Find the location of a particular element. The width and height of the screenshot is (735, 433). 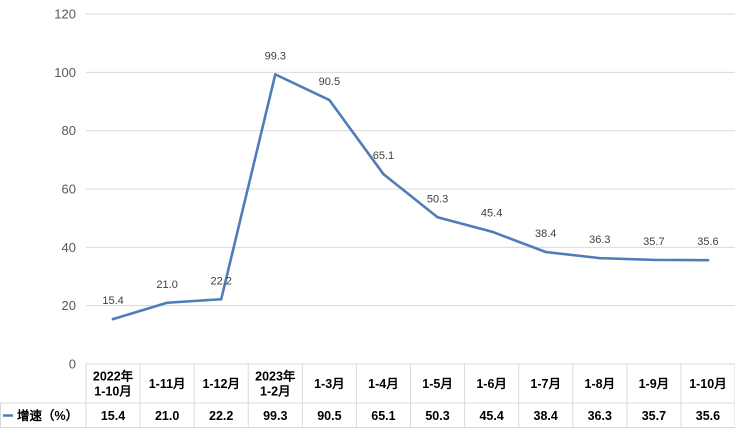

category-label: 1-7月 is located at coordinates (545, 384).